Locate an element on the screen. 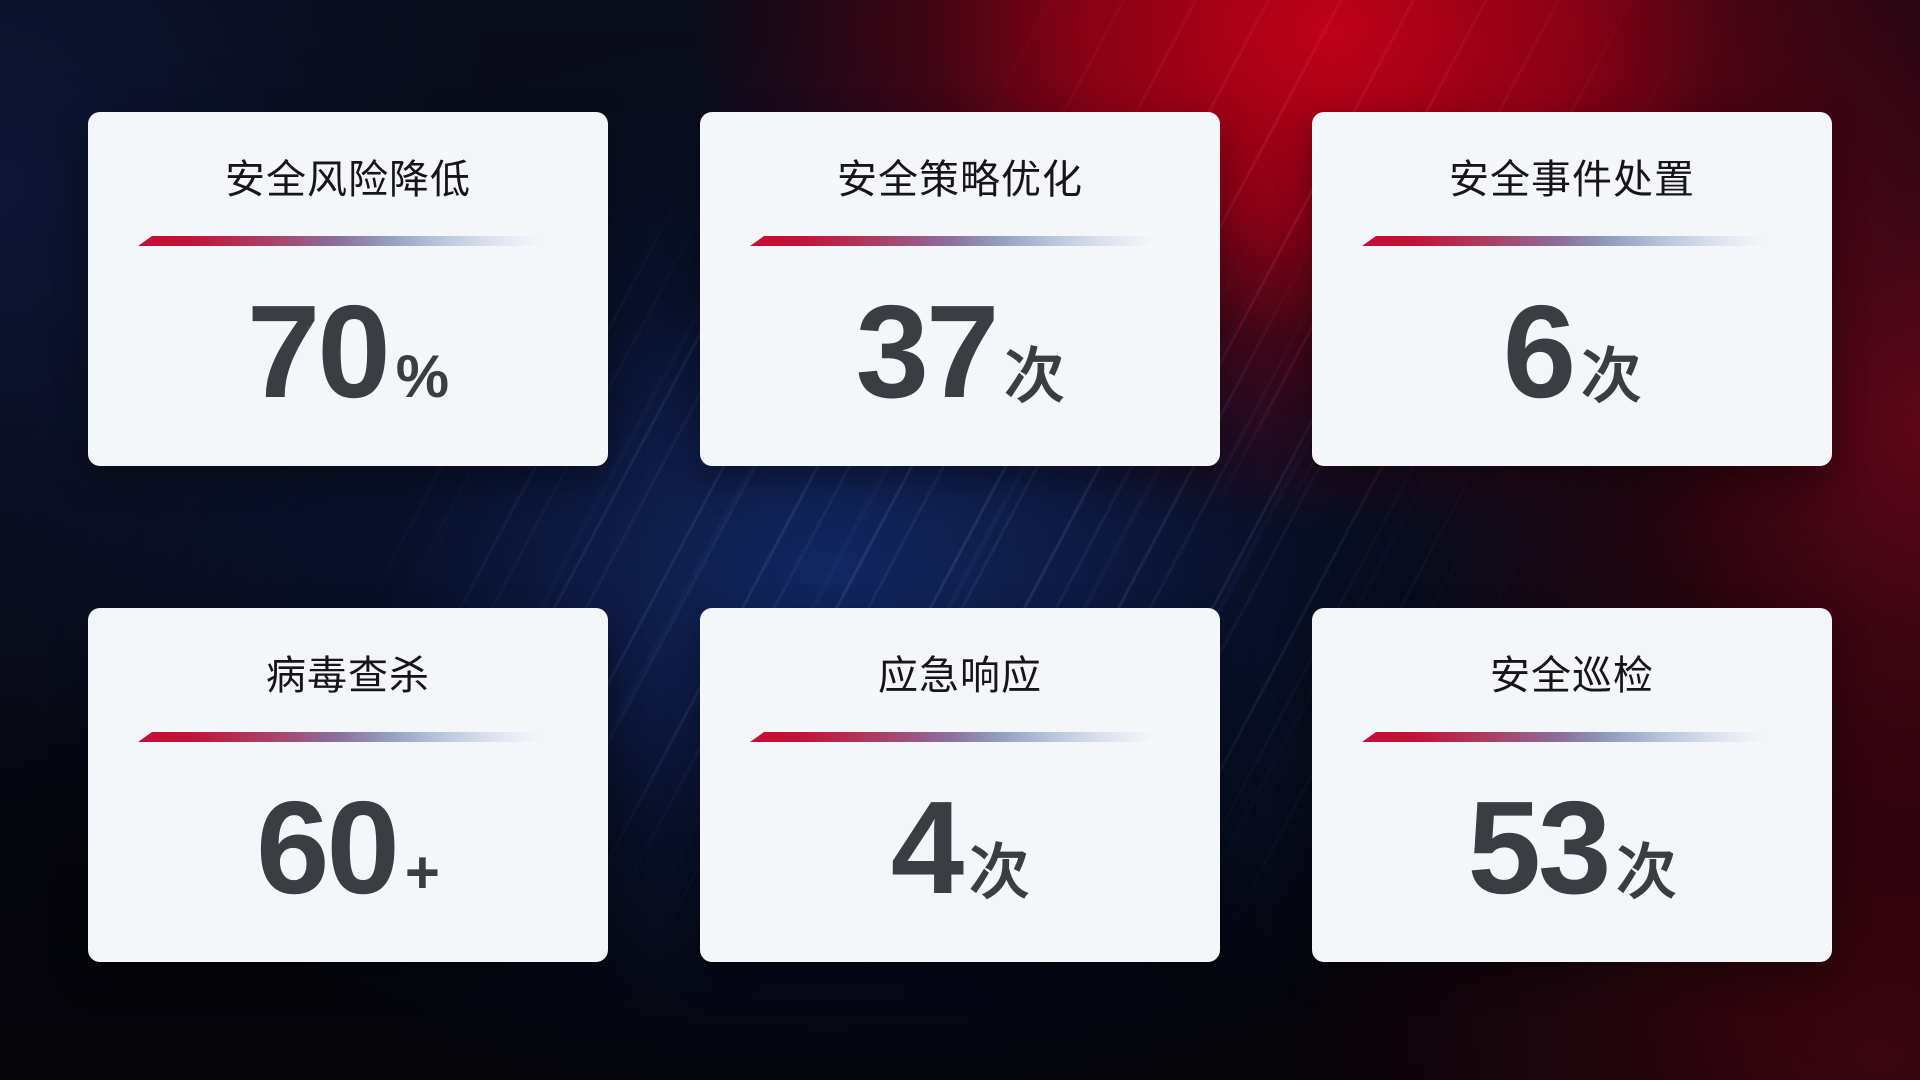 This screenshot has width=1920, height=1080. card-security-inspection: 安全巡检 53 次 is located at coordinates (1572, 785).